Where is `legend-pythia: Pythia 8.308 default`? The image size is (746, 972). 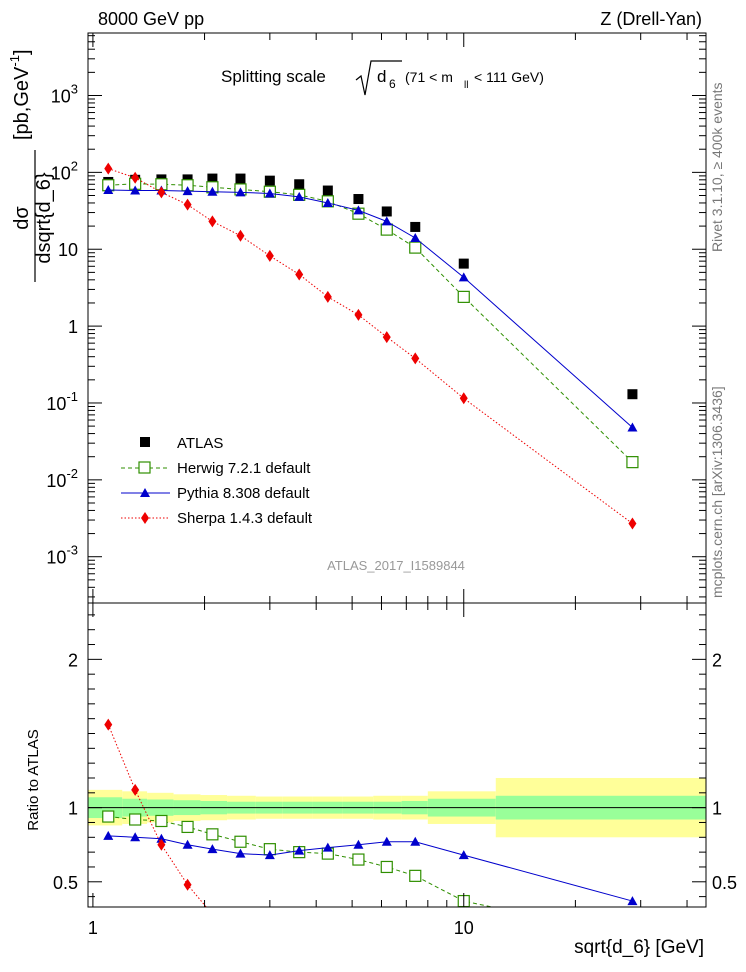 legend-pythia: Pythia 8.308 default is located at coordinates (243, 493).